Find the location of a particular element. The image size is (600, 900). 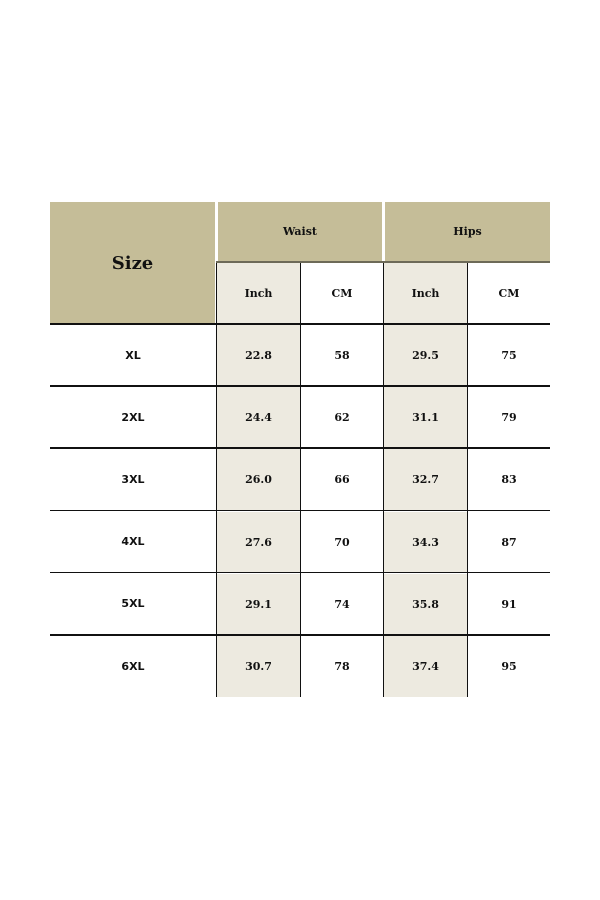

table-cell: 29.5 is located at coordinates (425, 356).